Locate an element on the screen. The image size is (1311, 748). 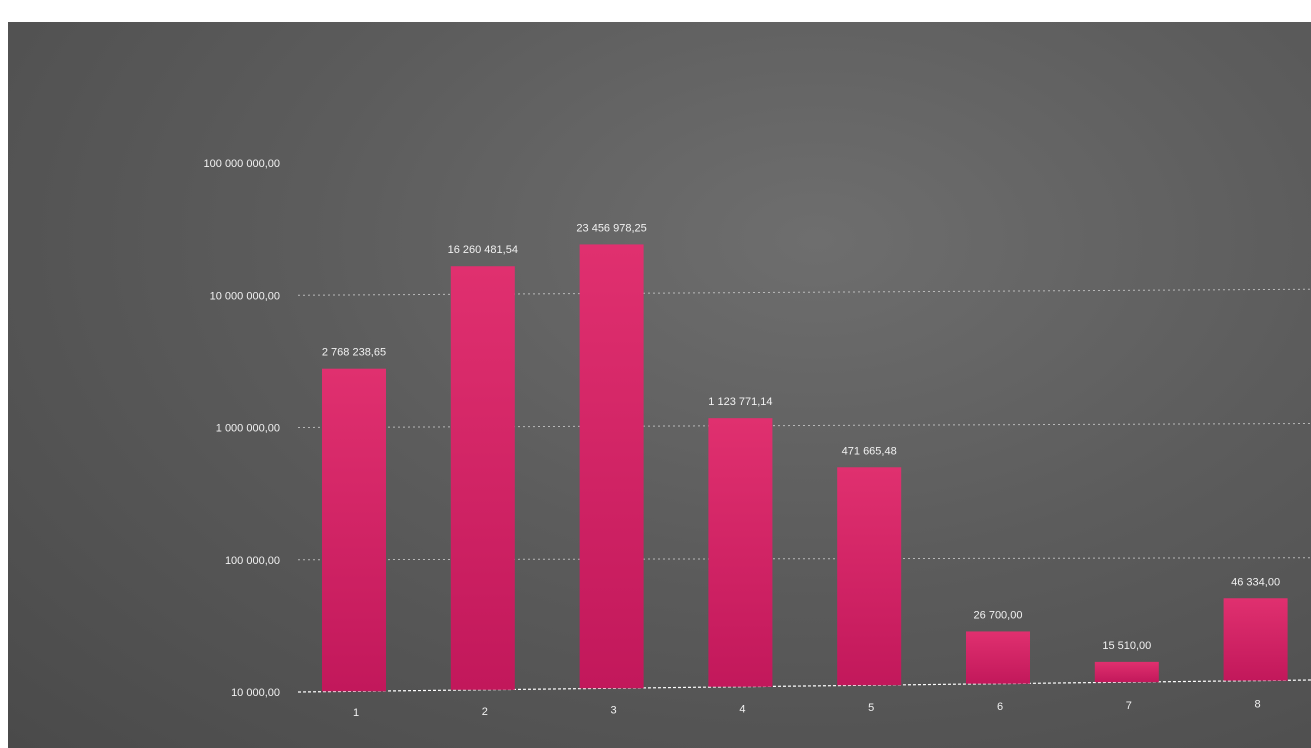
y-tick-label: 10 000,00 is located at coordinates (255, 693).